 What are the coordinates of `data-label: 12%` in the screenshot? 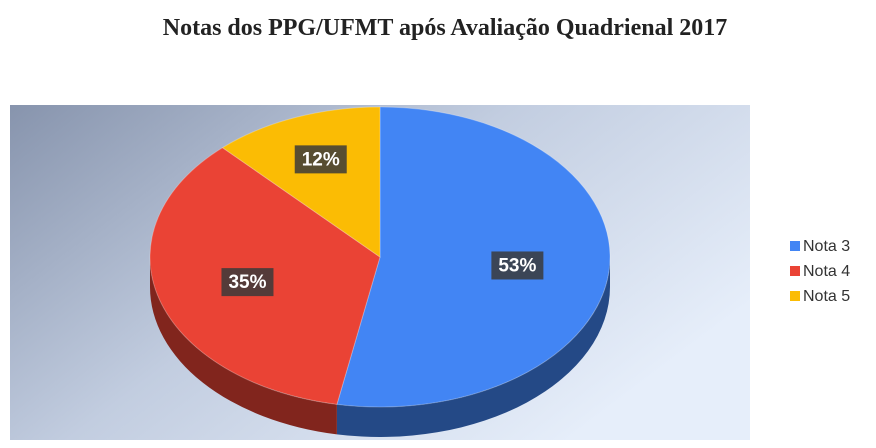 It's located at (321, 159).